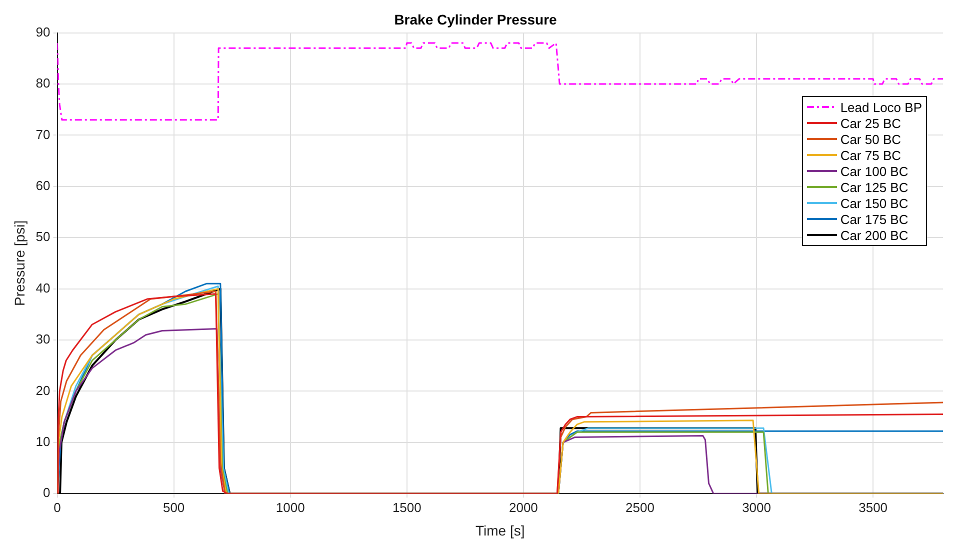  Describe the element at coordinates (19, 263) in the screenshot. I see `y-axis-title: Pressure [psi]` at that location.